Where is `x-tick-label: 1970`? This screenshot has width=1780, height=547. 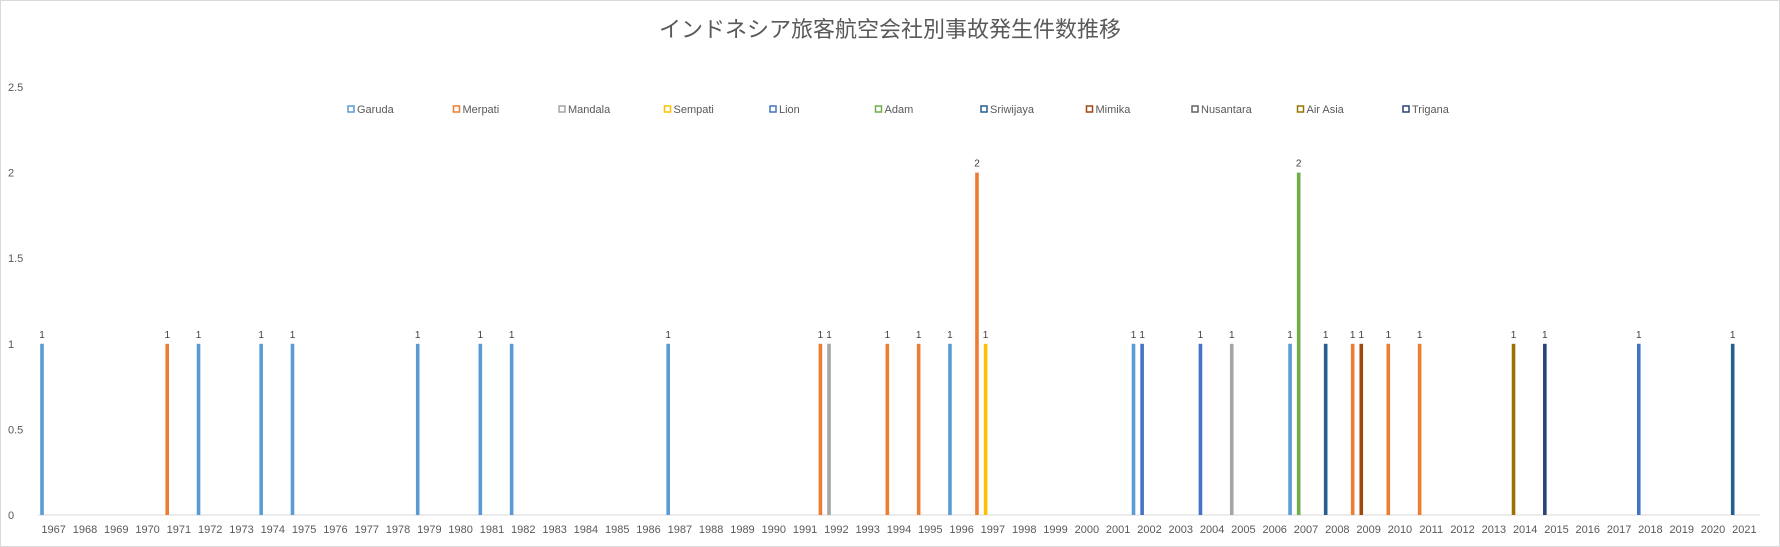 x-tick-label: 1970 is located at coordinates (147, 530).